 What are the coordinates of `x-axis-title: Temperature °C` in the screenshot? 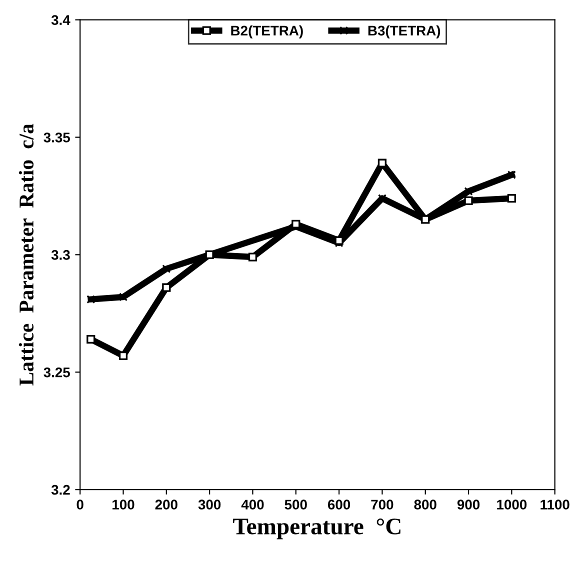 It's located at (316, 529).